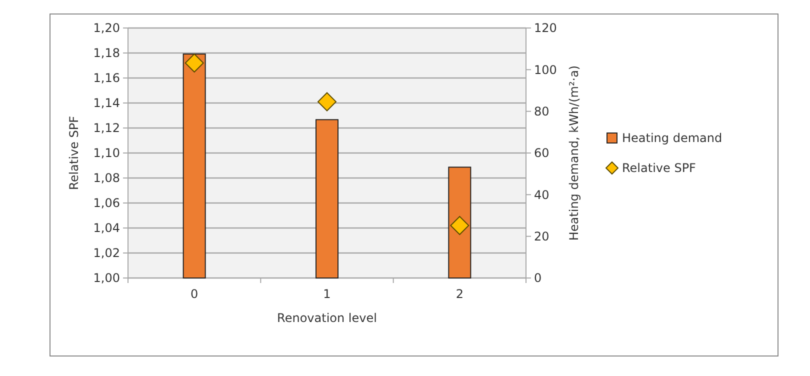  Describe the element at coordinates (106, 178) in the screenshot. I see `y-tick-label: 1,08` at that location.